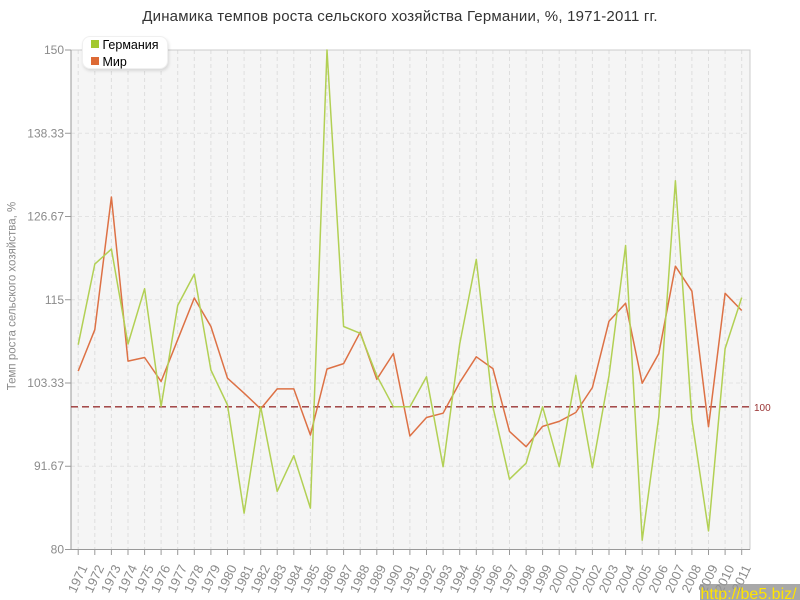 The image size is (800, 600). I want to click on svg-text: 138.33, so click(45, 133).